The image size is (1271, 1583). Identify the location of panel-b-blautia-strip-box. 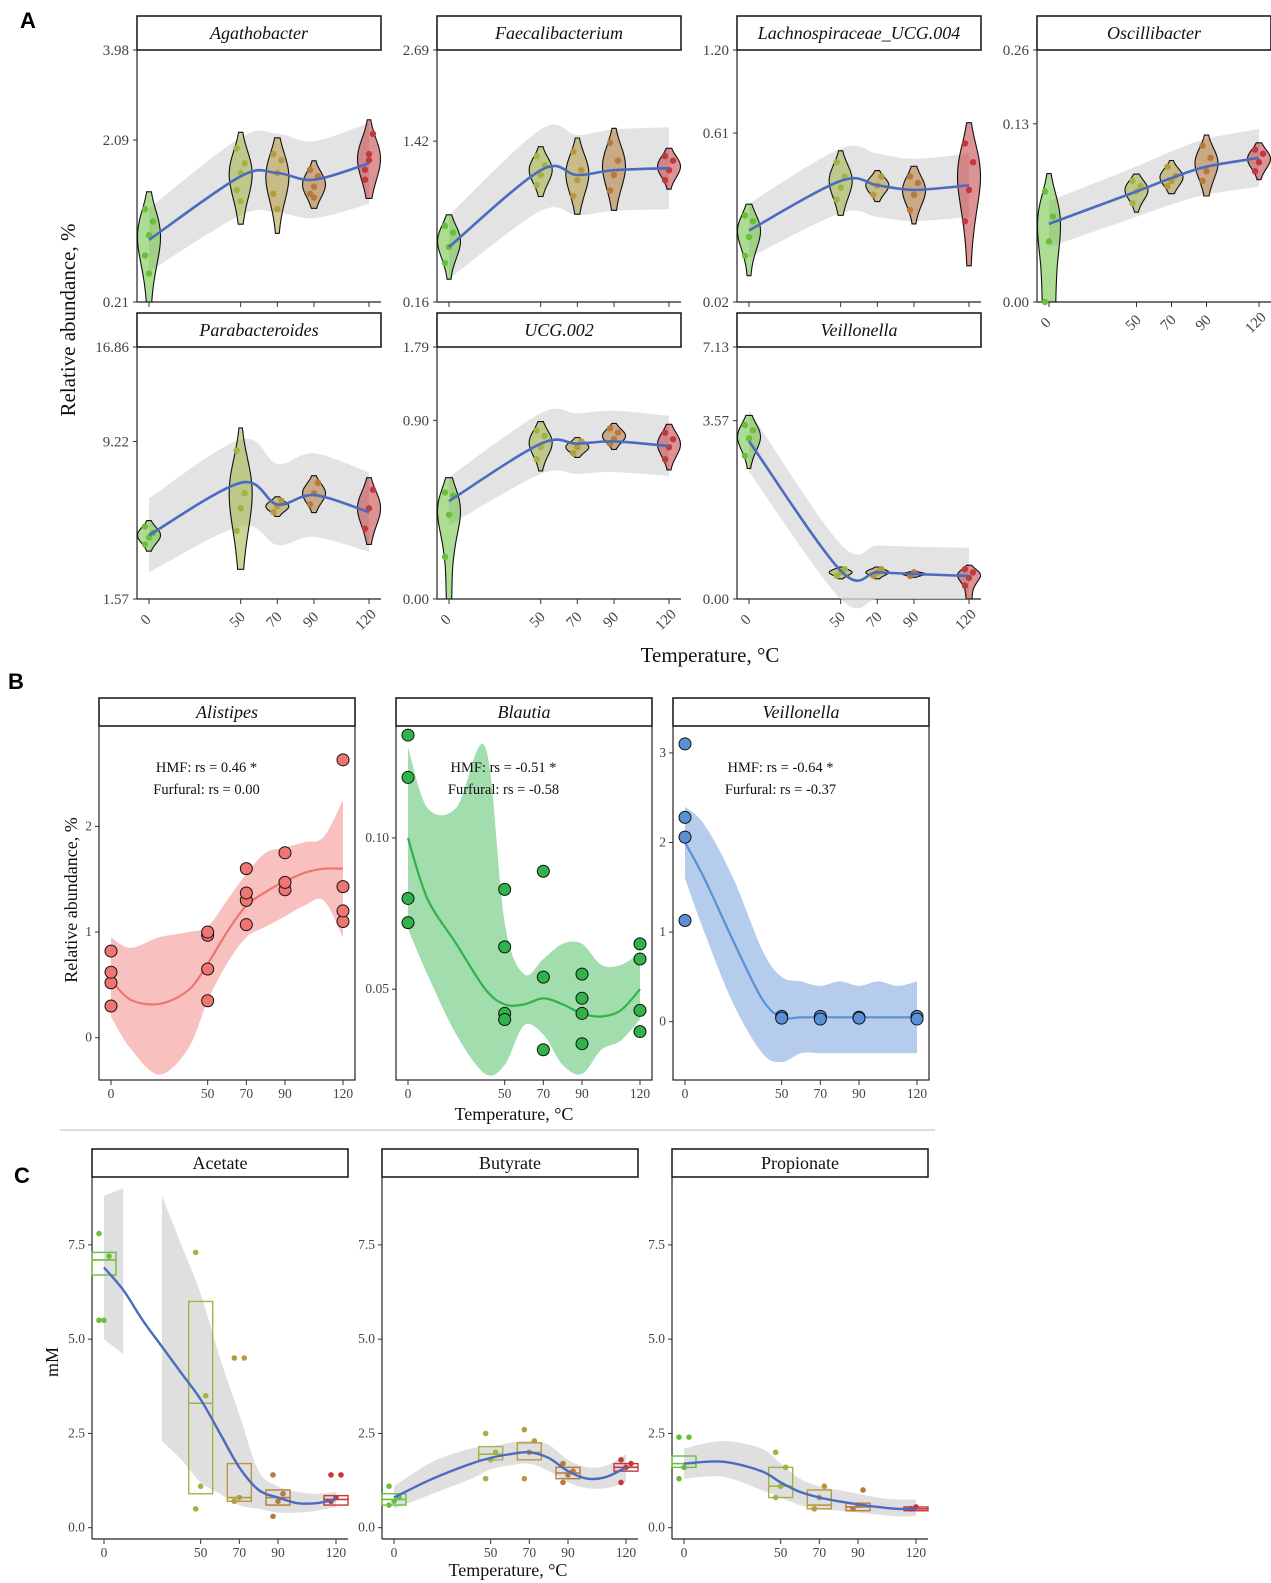
(524, 712).